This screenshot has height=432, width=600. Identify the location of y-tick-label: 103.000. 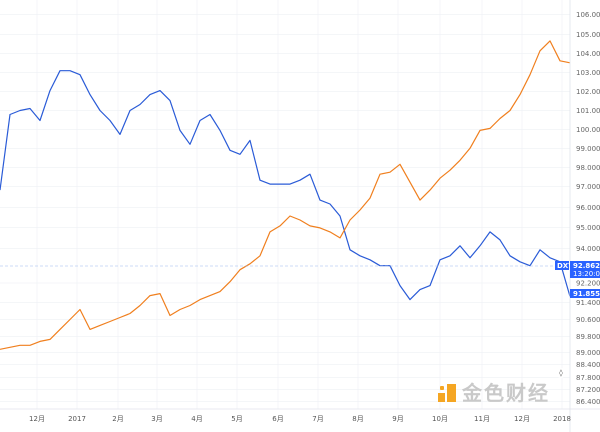
(588, 73).